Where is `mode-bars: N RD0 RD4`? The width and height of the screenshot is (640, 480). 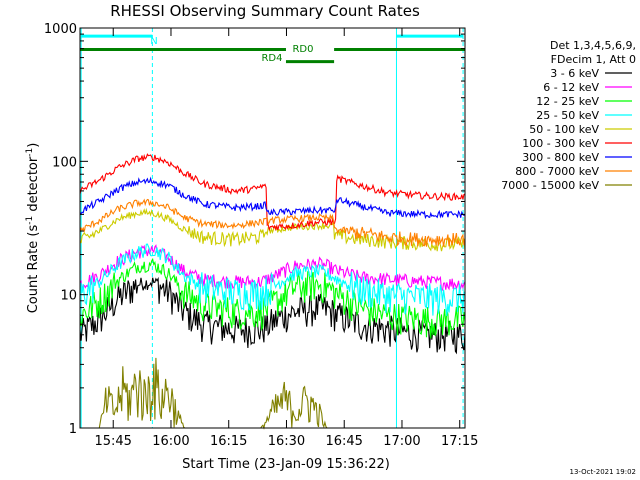
mode-bars: N RD0 RD4 is located at coordinates (272, 49).